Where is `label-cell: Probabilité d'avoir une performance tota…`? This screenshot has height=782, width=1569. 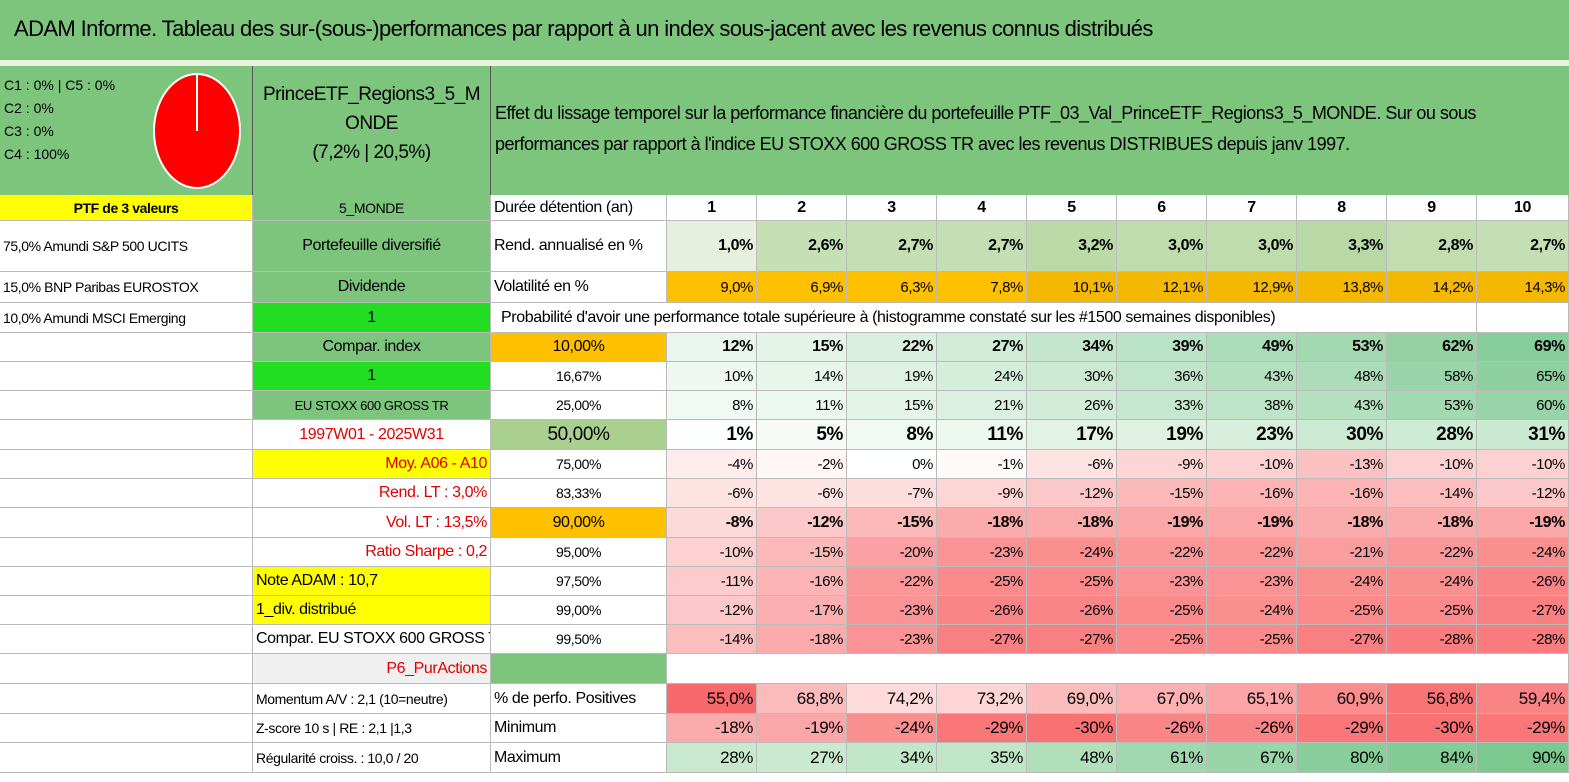
label-cell: Probabilité d'avoir une performance tota… is located at coordinates (984, 318).